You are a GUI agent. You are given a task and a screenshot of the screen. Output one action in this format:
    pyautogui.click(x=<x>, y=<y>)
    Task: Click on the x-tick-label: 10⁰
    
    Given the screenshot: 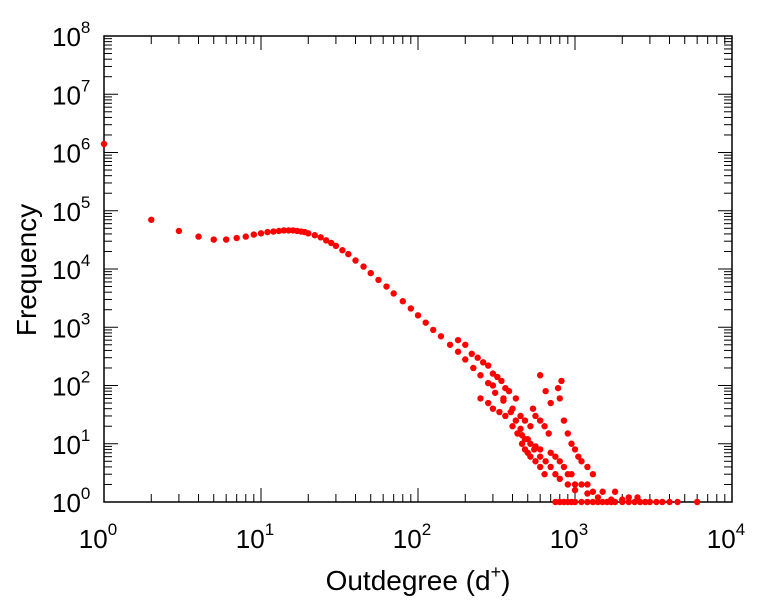 What is the action you would take?
    pyautogui.click(x=98, y=537)
    